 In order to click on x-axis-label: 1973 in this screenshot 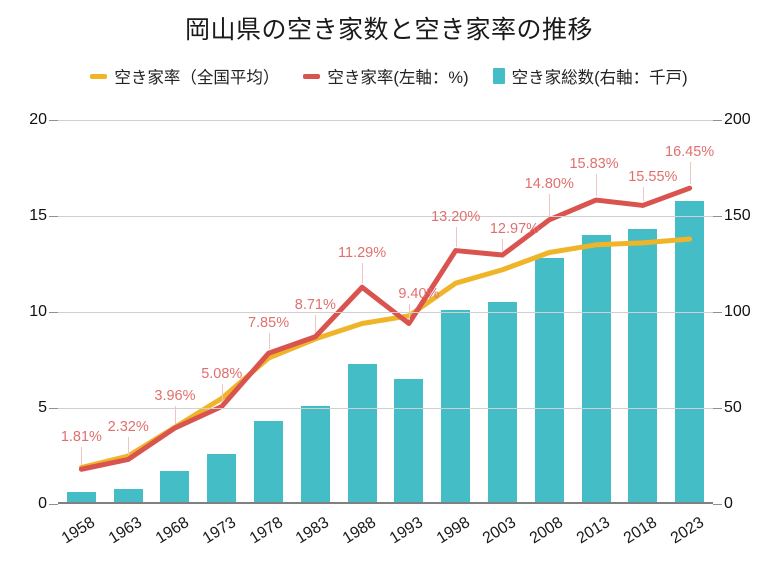, I will do `click(219, 531)`.